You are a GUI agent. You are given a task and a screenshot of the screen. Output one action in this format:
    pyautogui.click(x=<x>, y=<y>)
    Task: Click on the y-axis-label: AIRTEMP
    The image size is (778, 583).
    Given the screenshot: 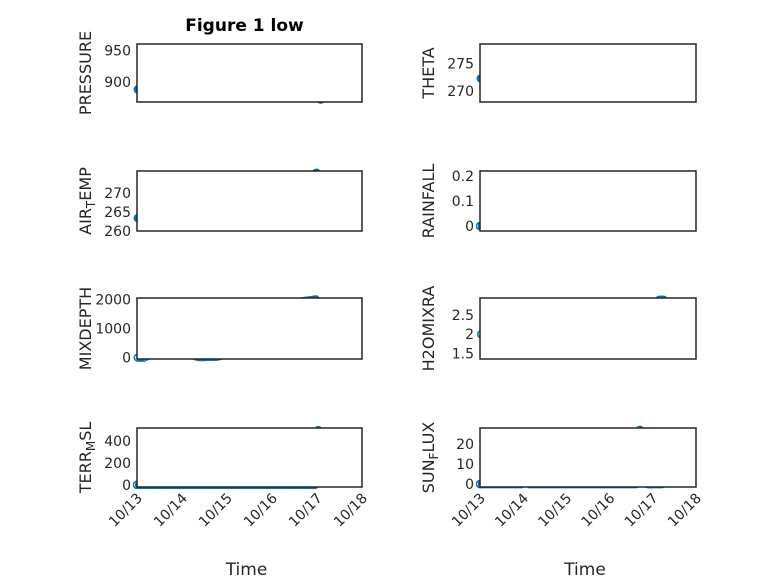 What is the action you would take?
    pyautogui.click(x=87, y=201)
    